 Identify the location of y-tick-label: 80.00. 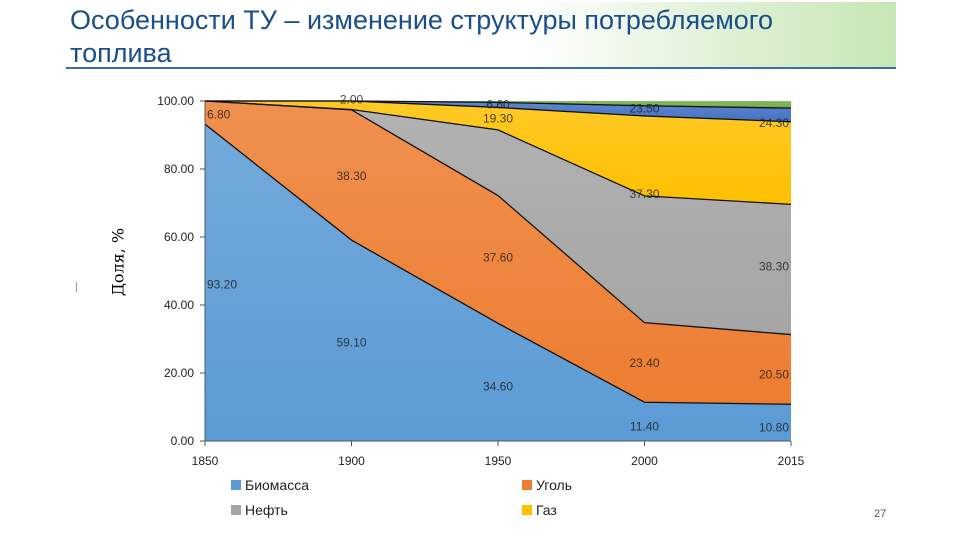
(179, 169).